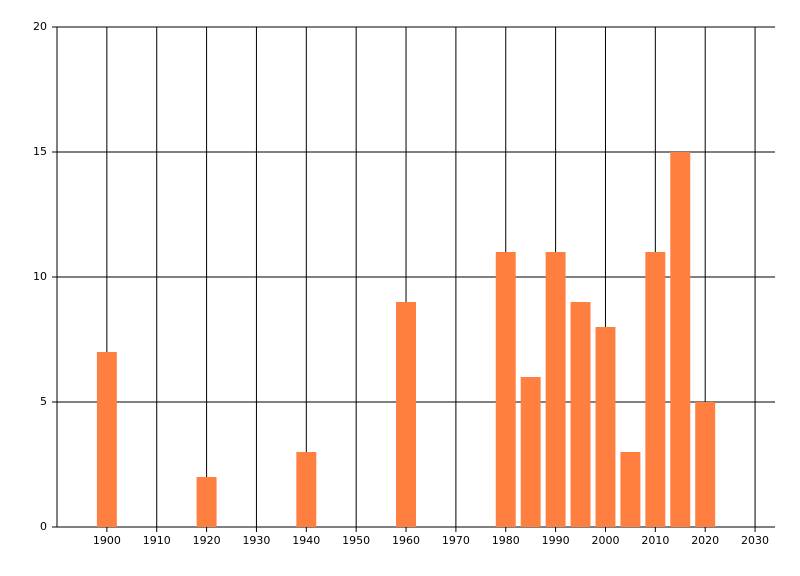 The width and height of the screenshot is (800, 576). What do you see at coordinates (306, 540) in the screenshot?
I see `x-tick-label: 1940` at bounding box center [306, 540].